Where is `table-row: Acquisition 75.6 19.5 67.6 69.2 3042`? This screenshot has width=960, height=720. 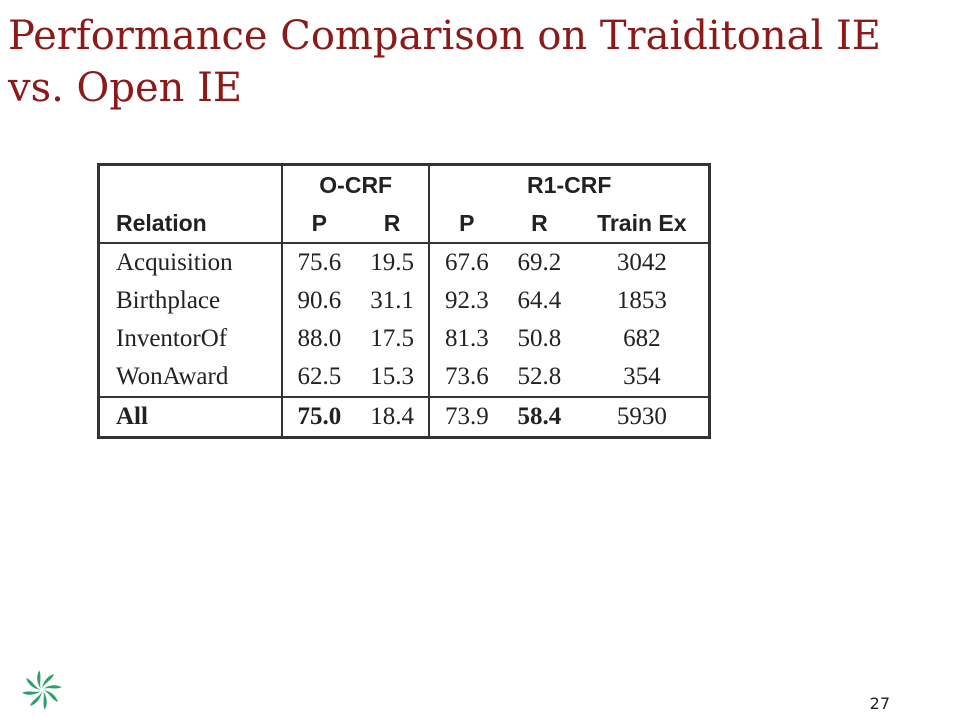
table-row: Acquisition 75.6 19.5 67.6 69.2 3042 is located at coordinates (404, 262).